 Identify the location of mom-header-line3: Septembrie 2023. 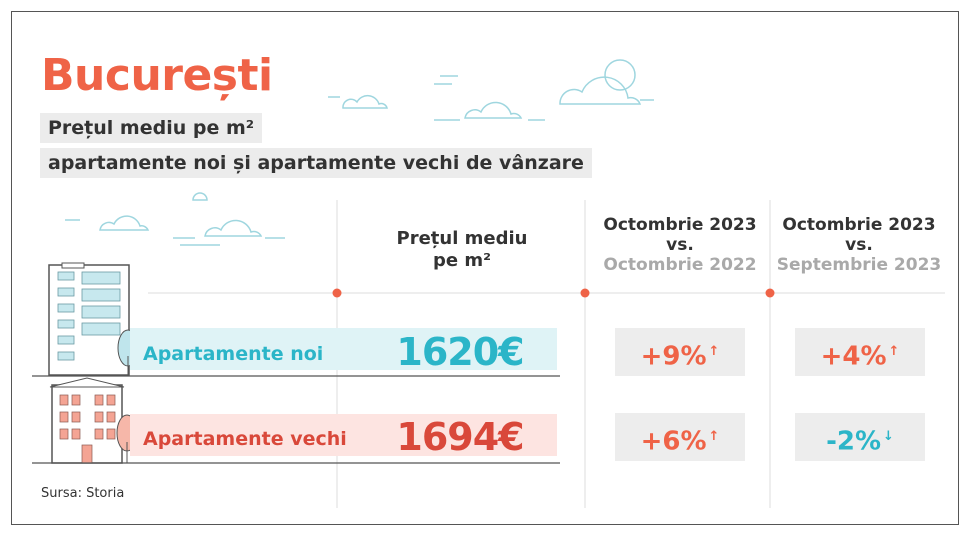
(859, 265).